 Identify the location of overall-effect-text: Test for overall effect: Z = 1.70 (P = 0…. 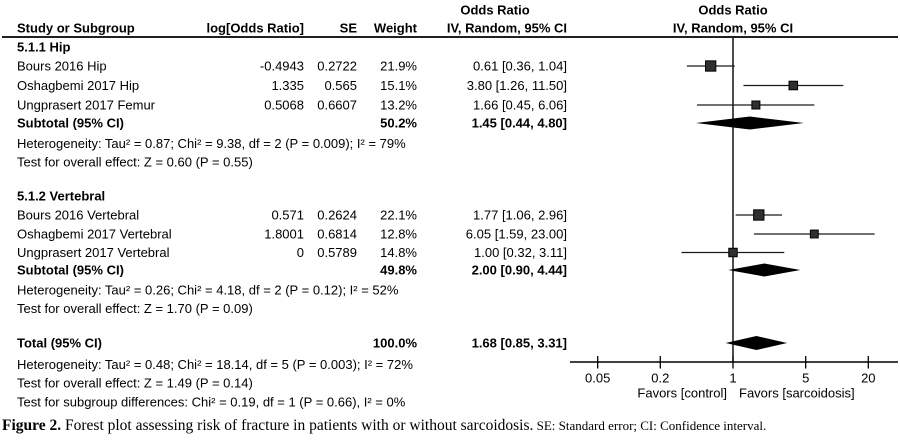
(135, 308).